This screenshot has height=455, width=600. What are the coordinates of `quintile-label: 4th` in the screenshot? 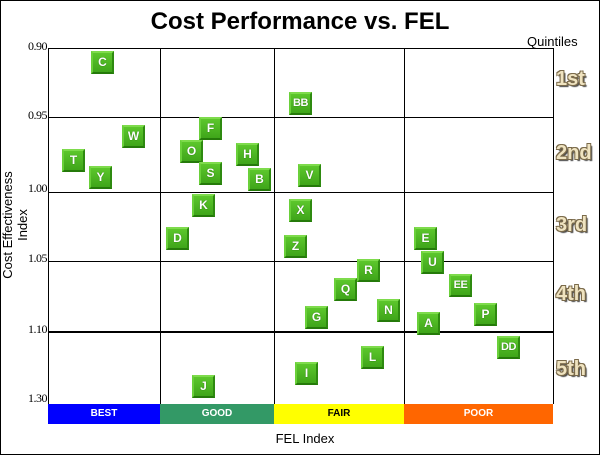 It's located at (571, 294).